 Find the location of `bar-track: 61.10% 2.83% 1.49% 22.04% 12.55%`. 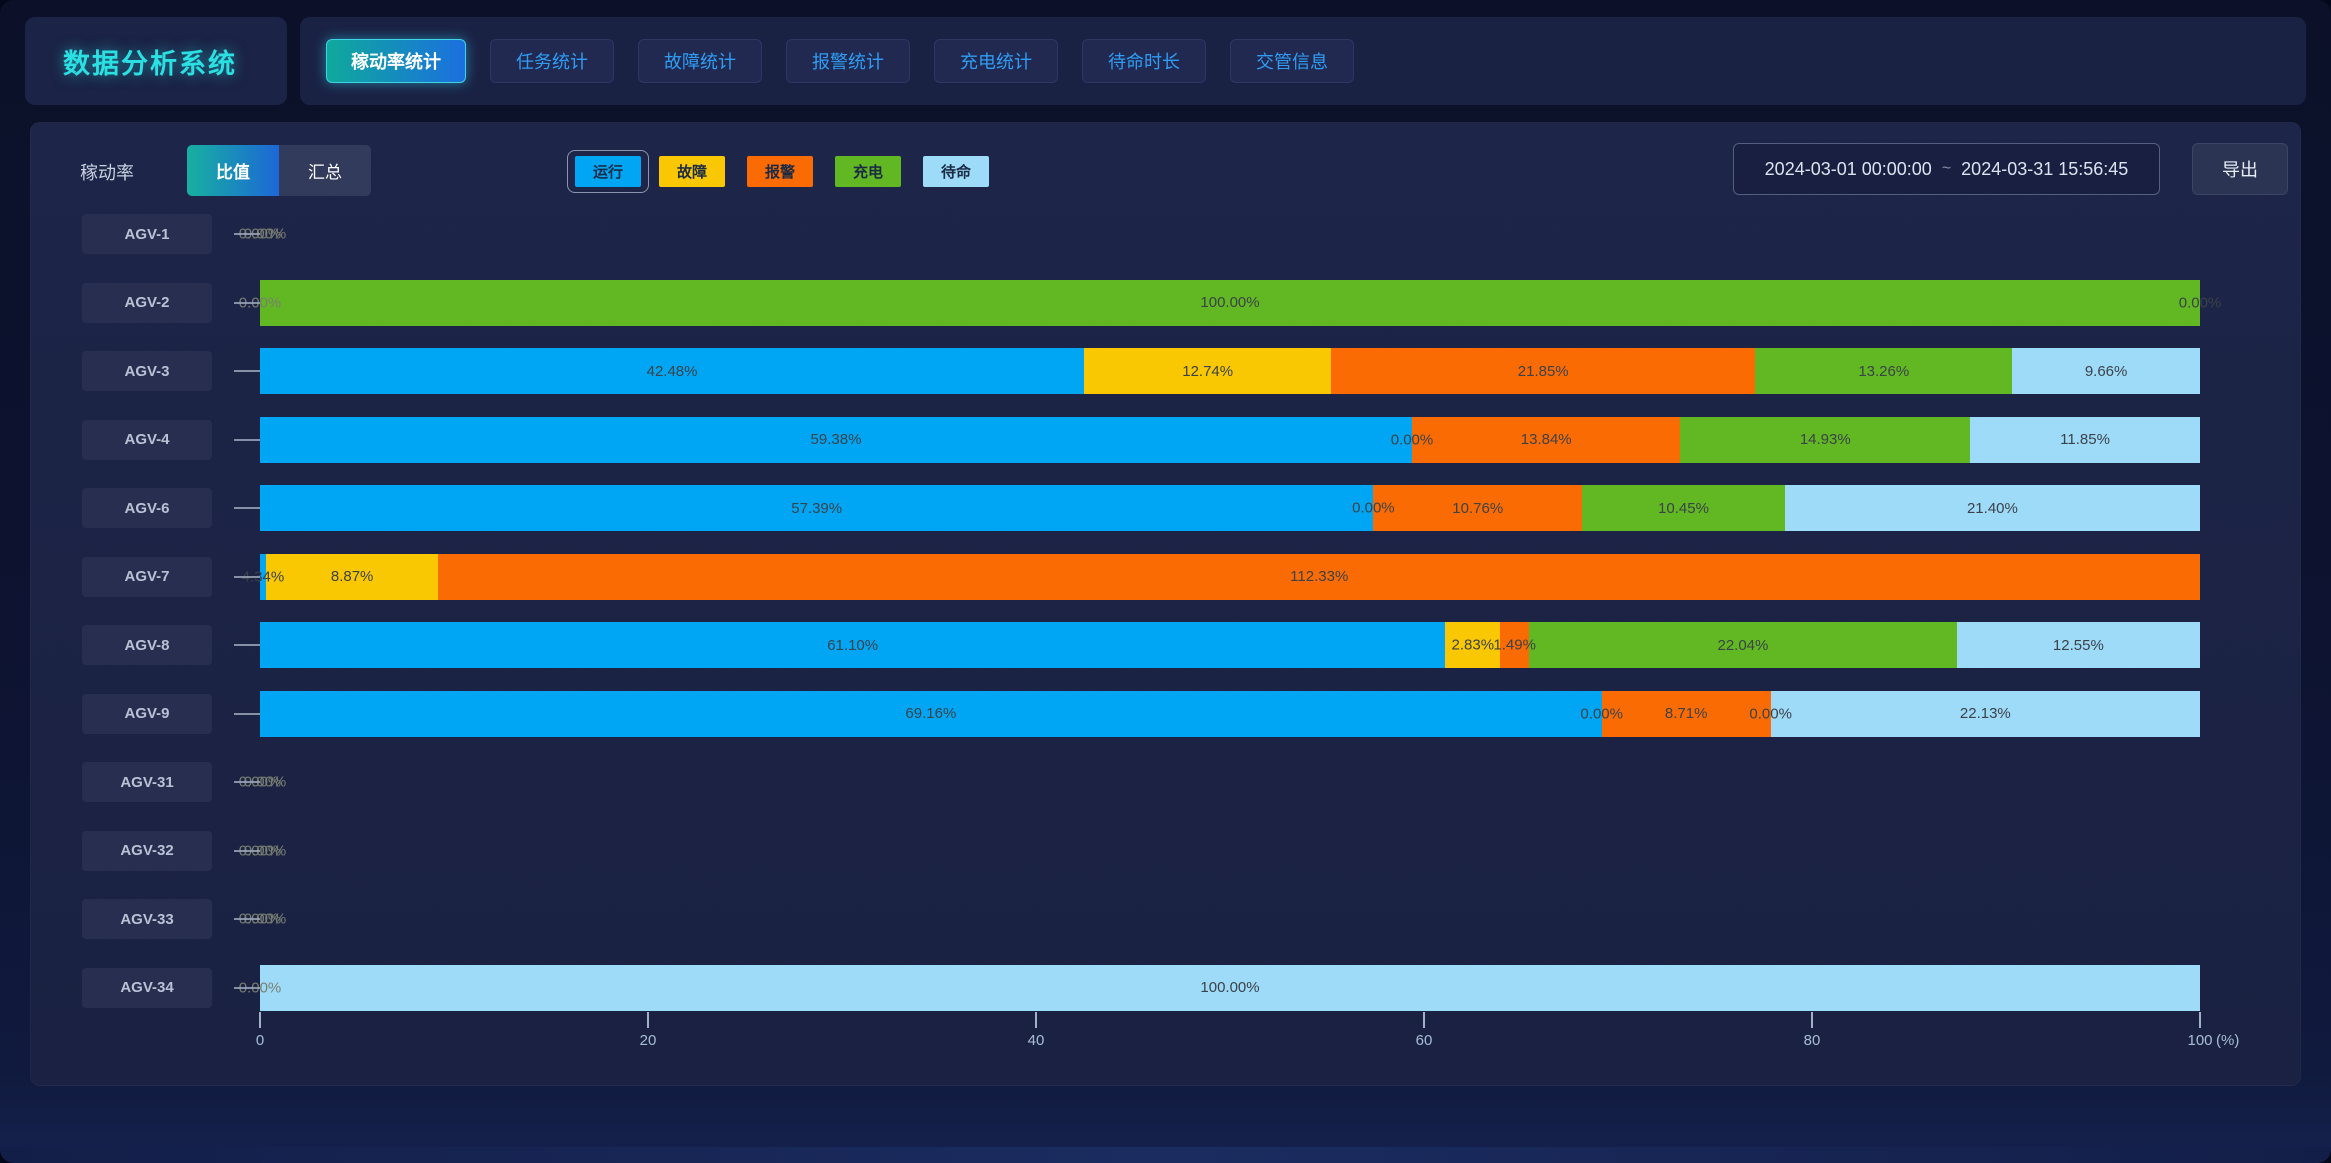

bar-track: 61.10% 2.83% 1.49% 22.04% 12.55% is located at coordinates (1230, 645).